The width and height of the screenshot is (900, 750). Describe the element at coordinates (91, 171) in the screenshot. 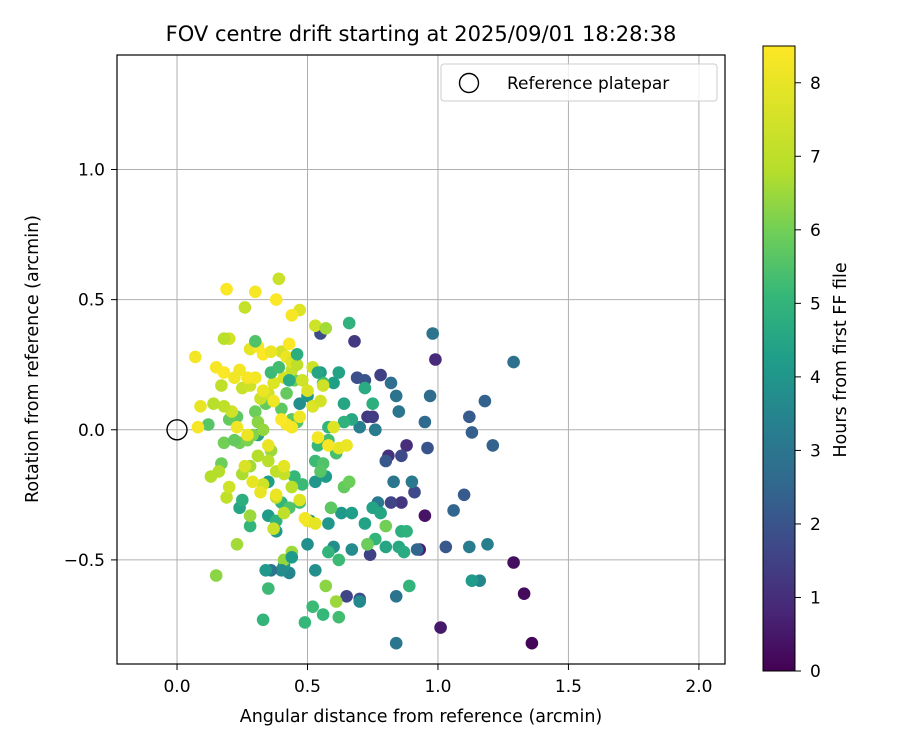

I see `y-tick-label: 1.0` at that location.